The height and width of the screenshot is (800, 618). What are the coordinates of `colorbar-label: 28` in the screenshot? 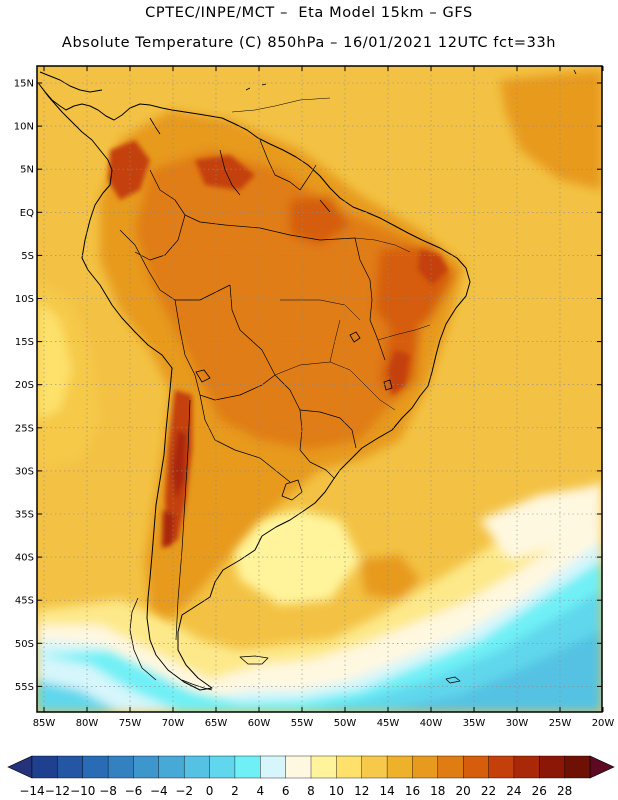 It's located at (564, 791).